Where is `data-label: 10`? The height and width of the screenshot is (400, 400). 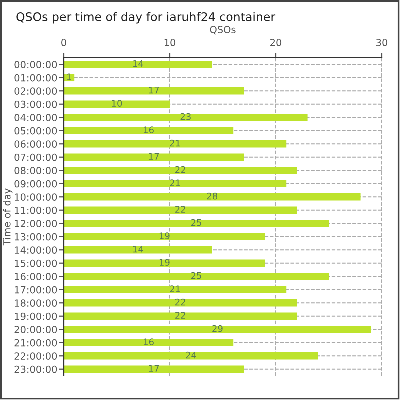
data-label: 10 is located at coordinates (117, 103).